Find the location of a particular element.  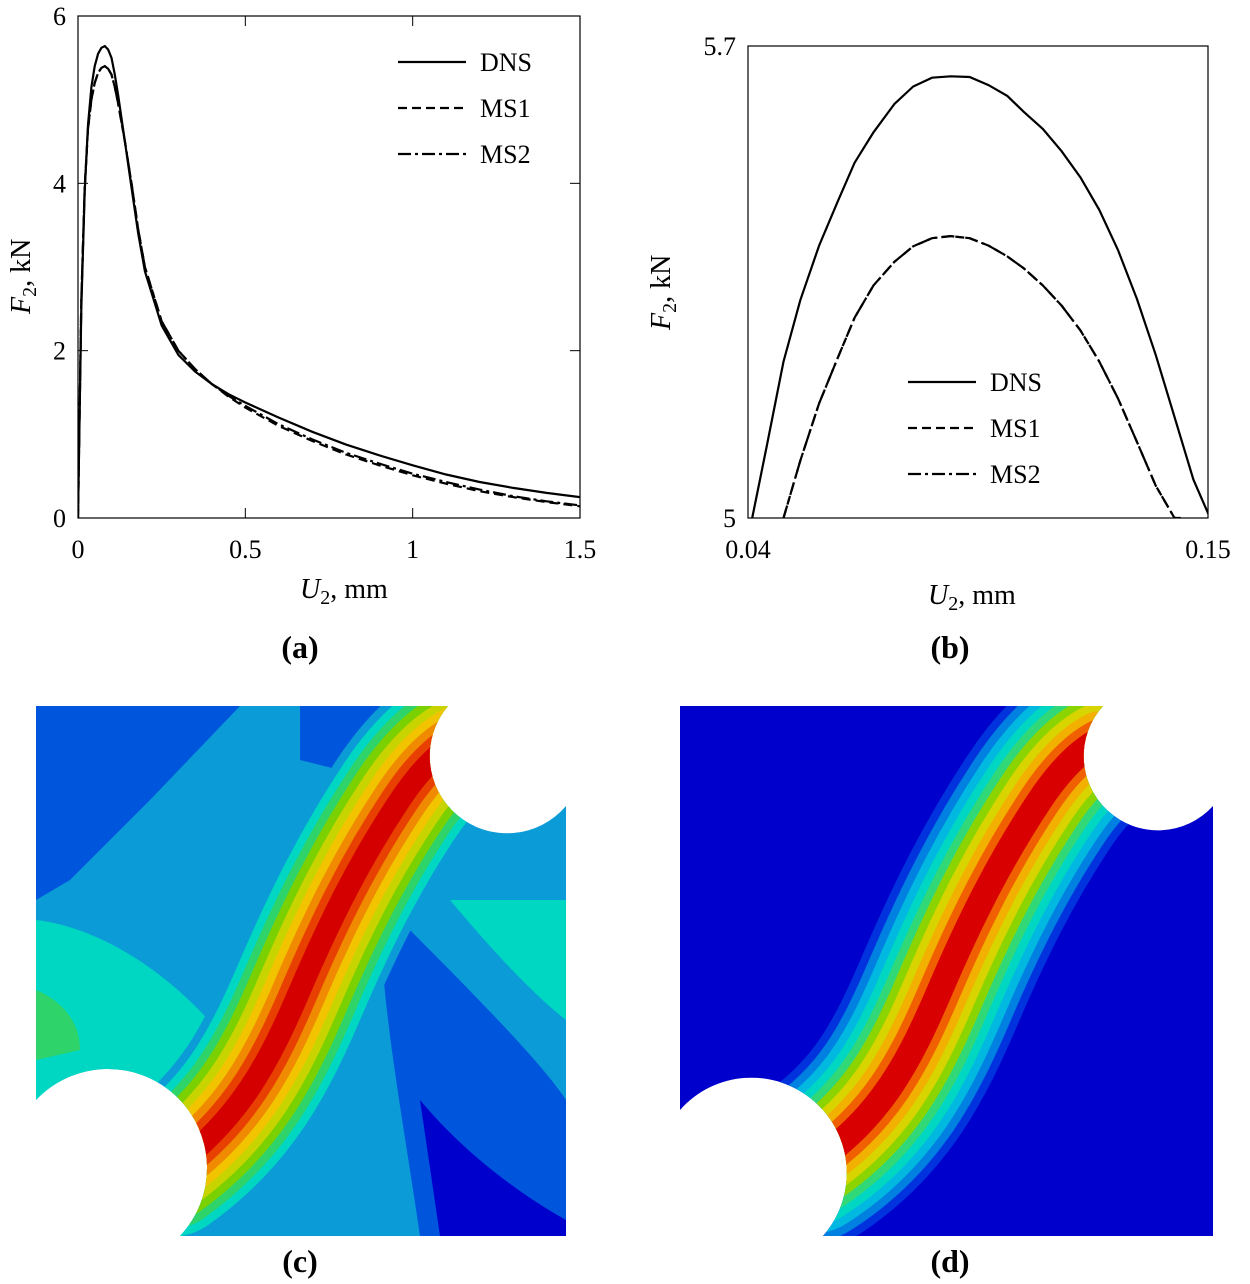

chart-b-xlabel: U2, mm is located at coordinates (972, 597).